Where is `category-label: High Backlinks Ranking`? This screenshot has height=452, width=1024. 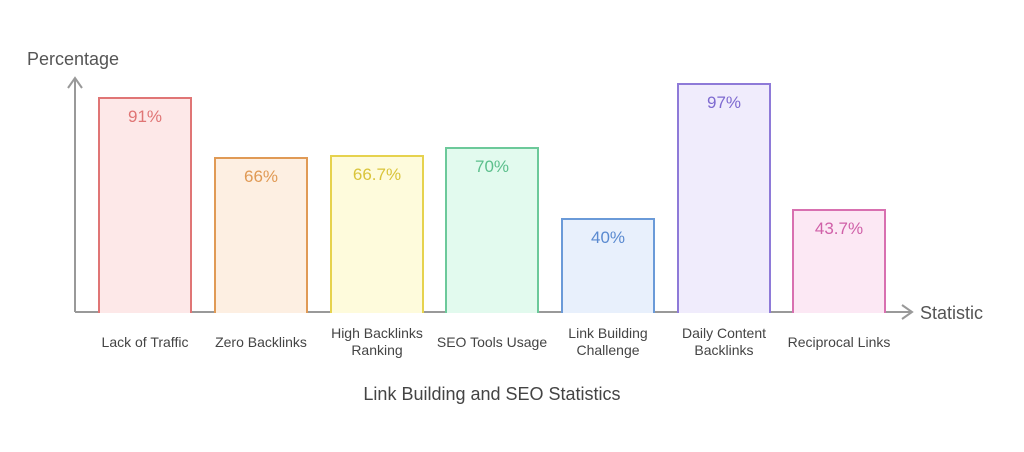
category-label: High Backlinks Ranking is located at coordinates (377, 341).